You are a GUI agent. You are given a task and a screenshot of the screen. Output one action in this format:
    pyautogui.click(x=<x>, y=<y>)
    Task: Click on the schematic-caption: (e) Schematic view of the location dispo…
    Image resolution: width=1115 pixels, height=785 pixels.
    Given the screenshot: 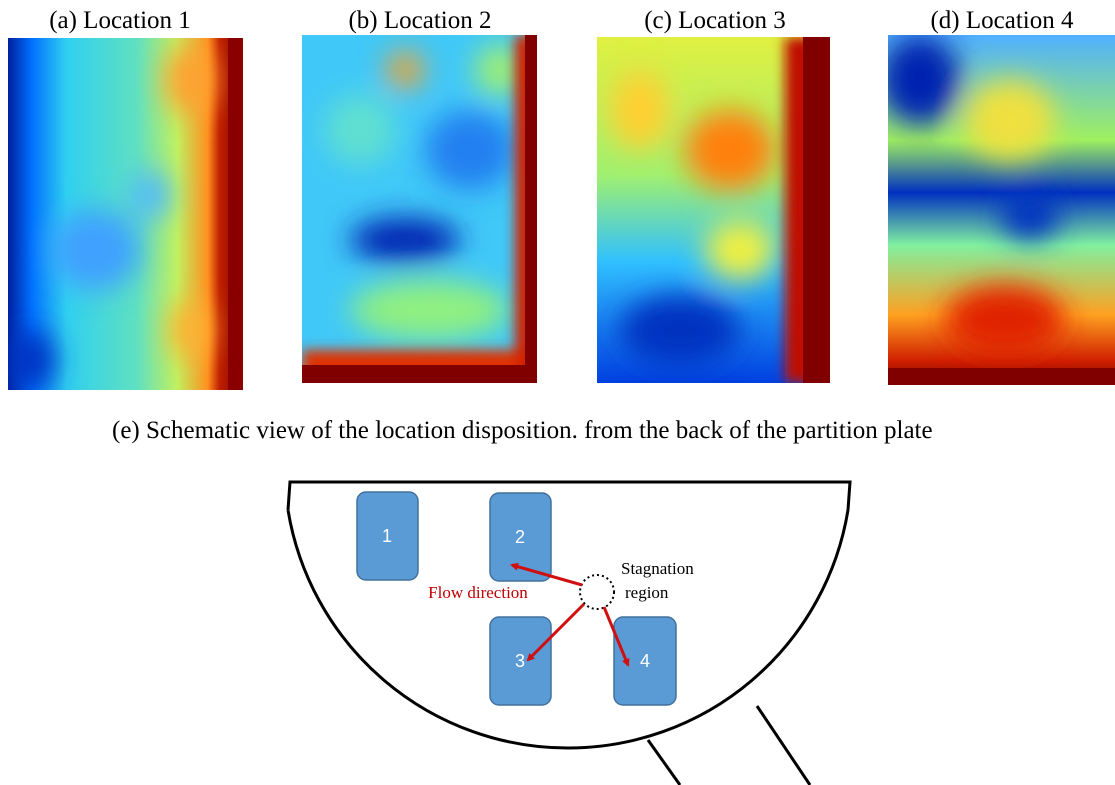 What is the action you would take?
    pyautogui.click(x=522, y=430)
    